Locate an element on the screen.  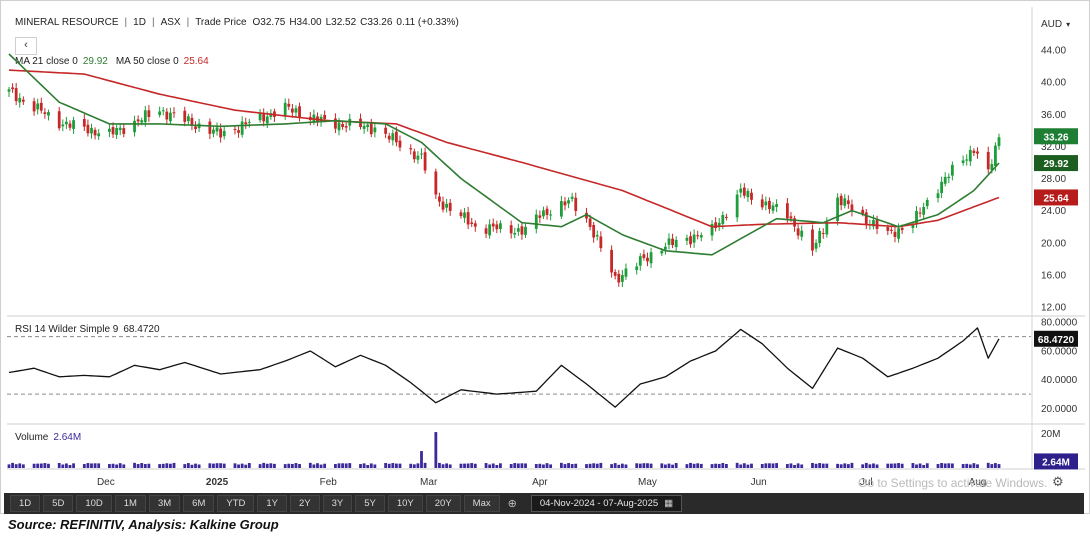
price-badge-bg is located at coordinates (1056, 136).